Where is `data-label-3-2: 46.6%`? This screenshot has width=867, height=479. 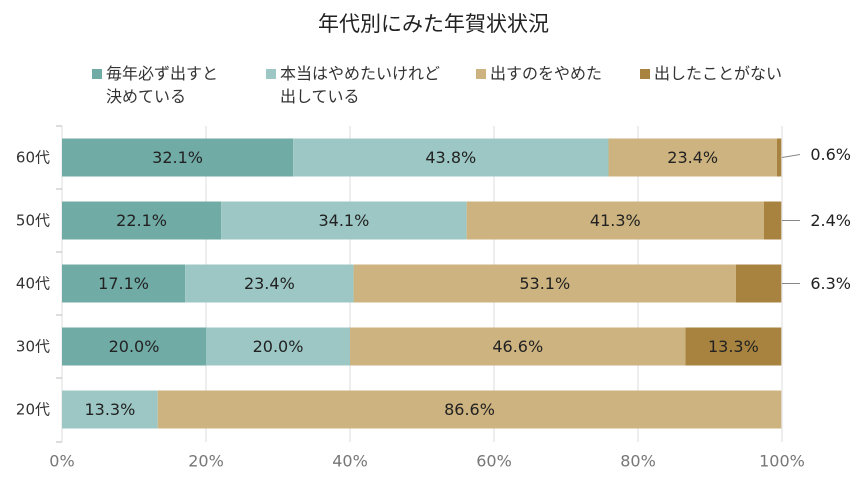 data-label-3-2: 46.6% is located at coordinates (517, 346).